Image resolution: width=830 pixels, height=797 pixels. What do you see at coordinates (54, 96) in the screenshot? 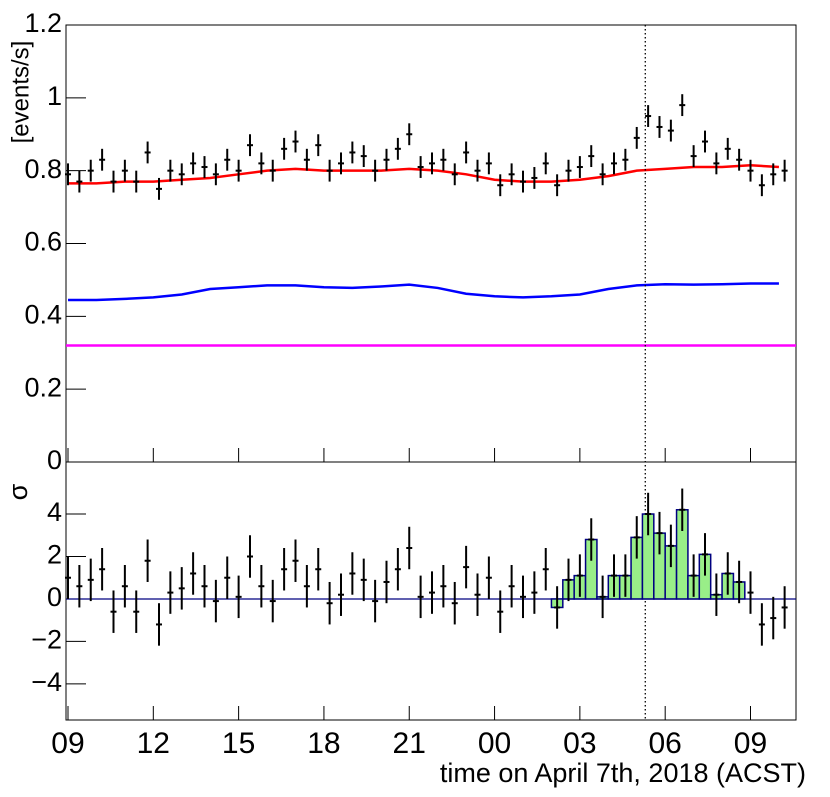
I see `y-tick-label: 1` at bounding box center [54, 96].